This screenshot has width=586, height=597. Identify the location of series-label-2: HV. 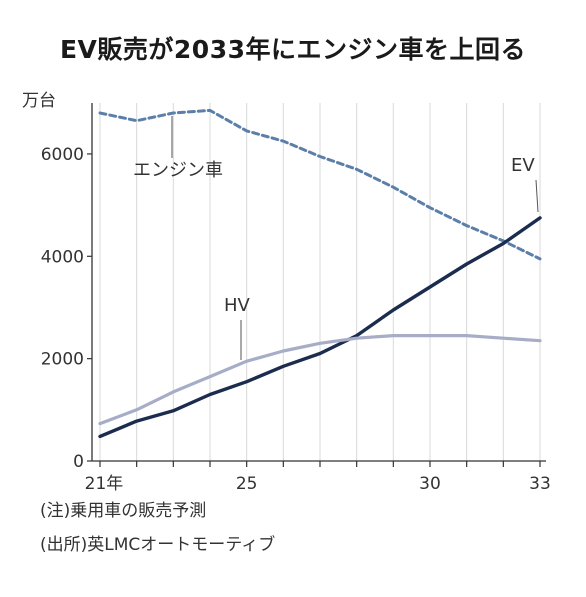
(237, 305).